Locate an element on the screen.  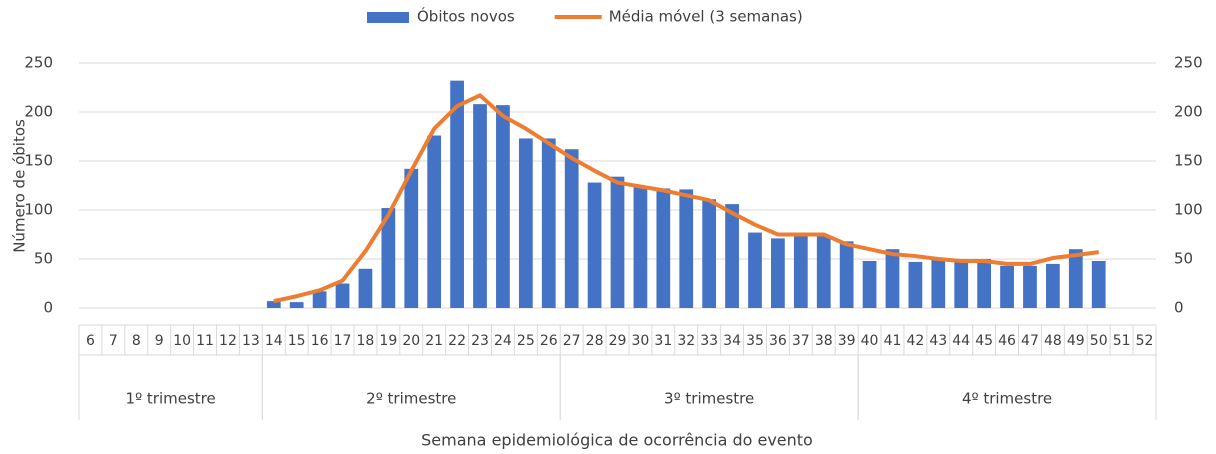
x-tick-label: 47 is located at coordinates (1030, 341).